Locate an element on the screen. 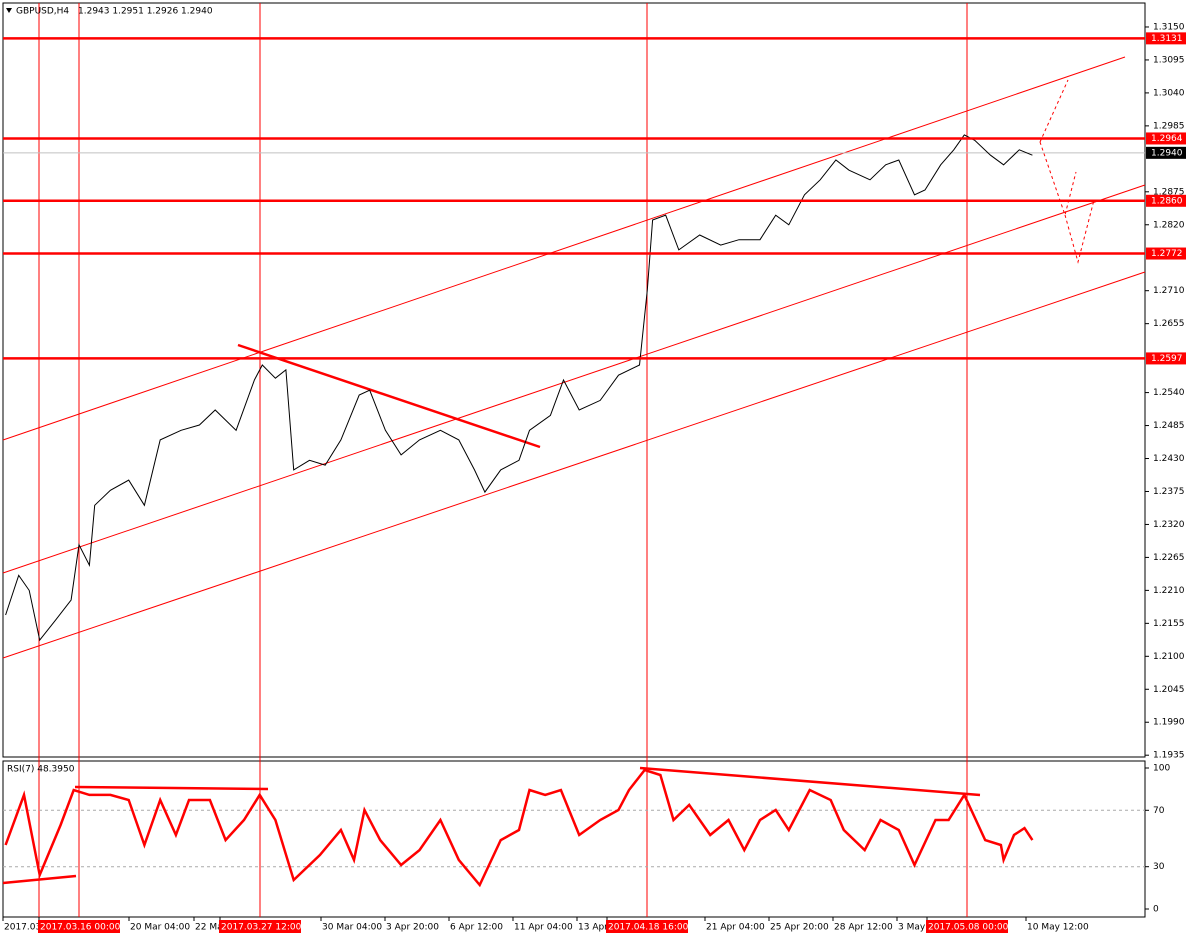  menu-arrow is located at coordinates (9, 10).